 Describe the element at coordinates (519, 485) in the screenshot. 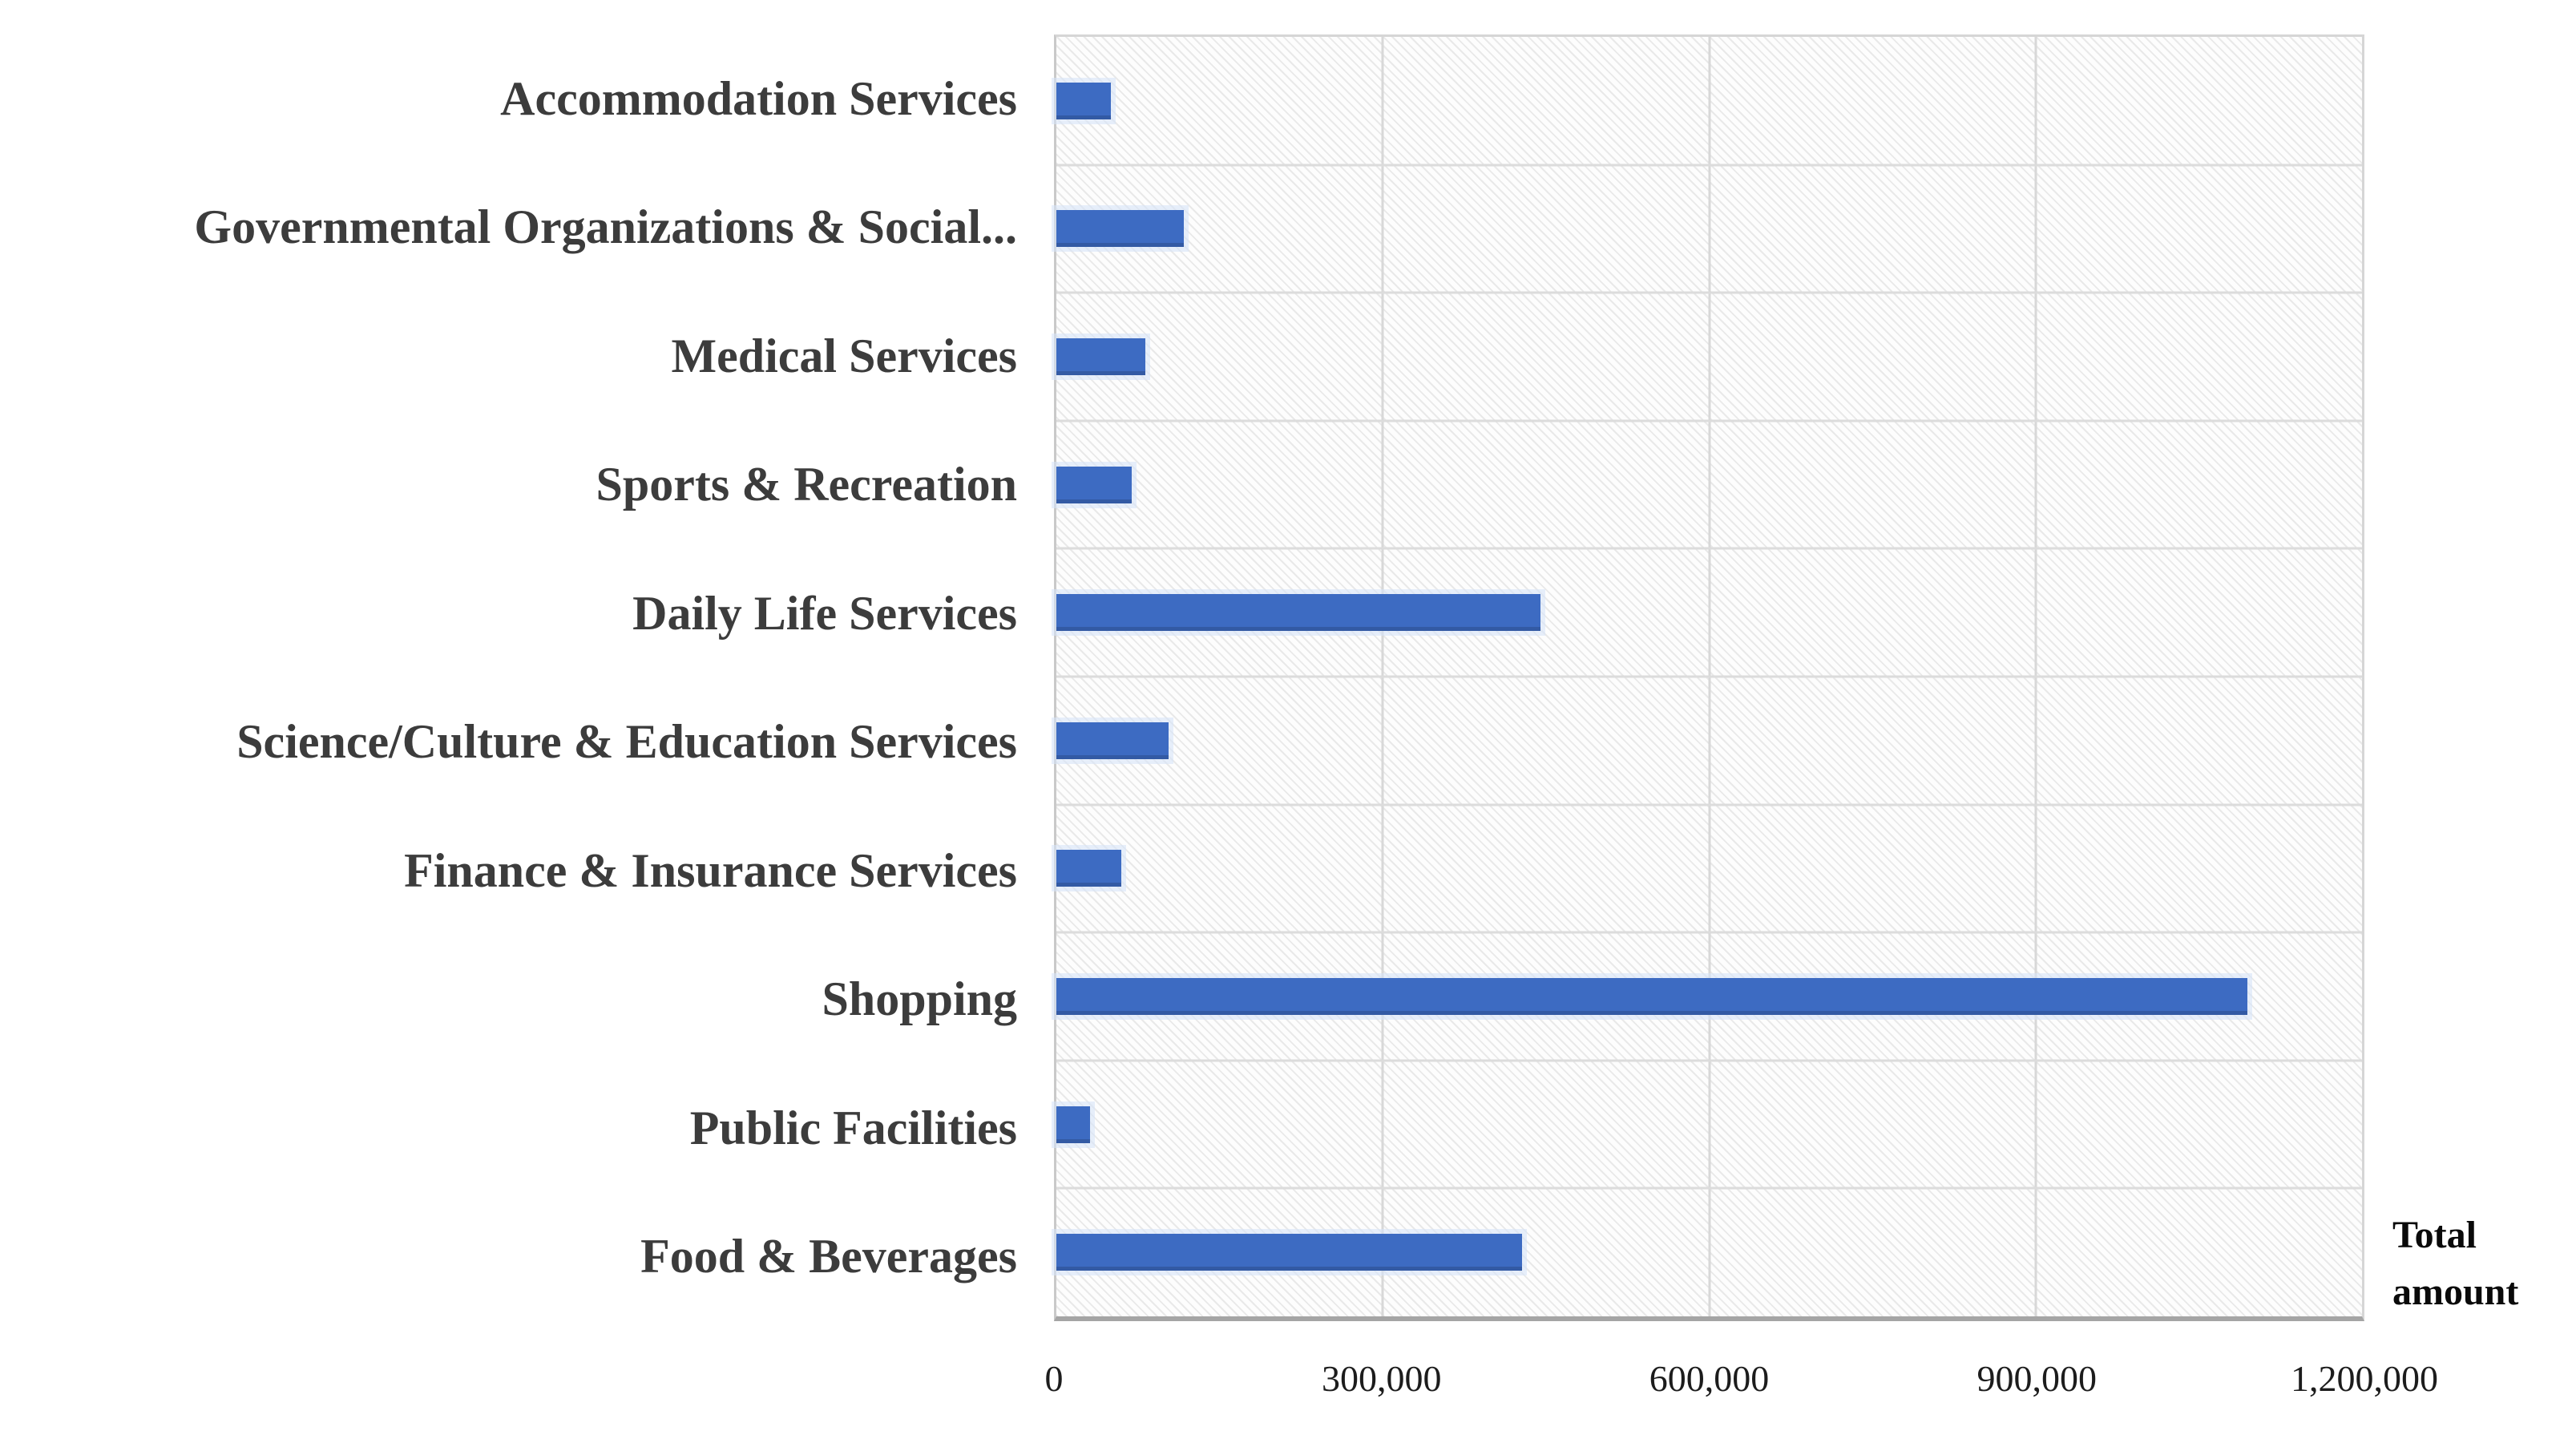

I see `category-label-row: Sports & Recreation` at that location.